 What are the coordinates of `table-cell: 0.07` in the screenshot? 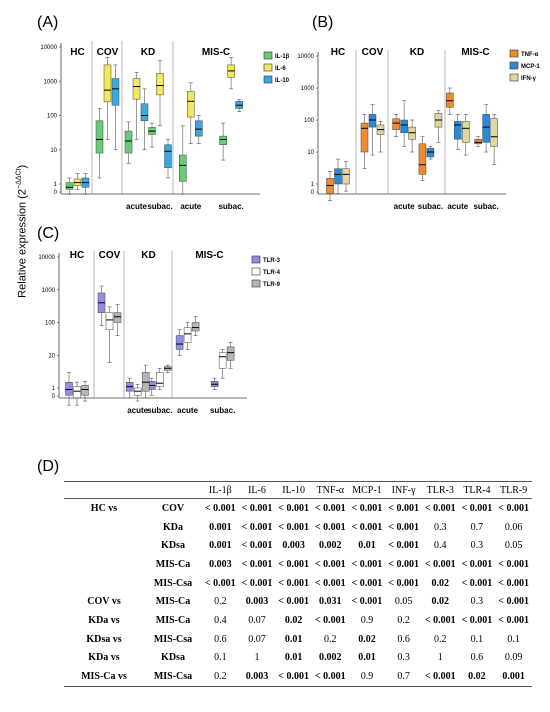 It's located at (257, 639).